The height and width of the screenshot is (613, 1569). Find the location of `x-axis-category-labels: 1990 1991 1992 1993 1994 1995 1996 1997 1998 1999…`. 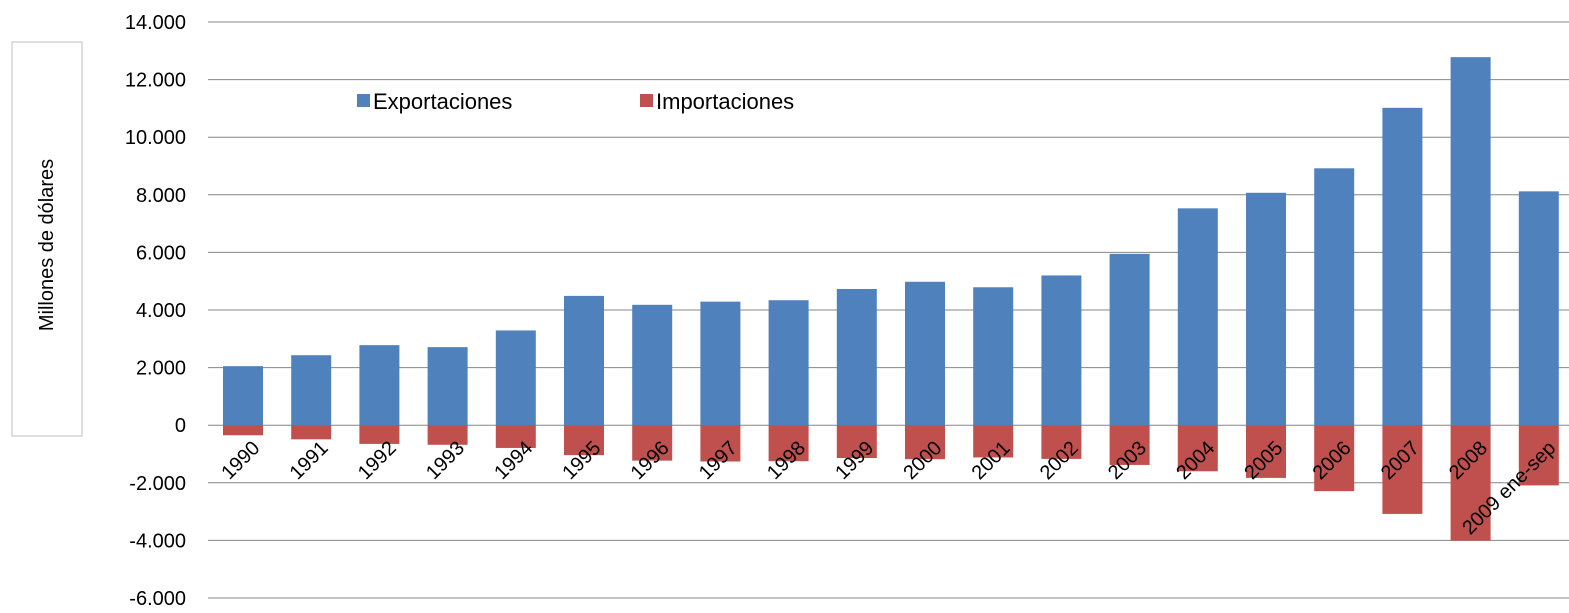

x-axis-category-labels: 1990 1991 1992 1993 1994 1995 1996 1997 1998 1999… is located at coordinates (888, 488).